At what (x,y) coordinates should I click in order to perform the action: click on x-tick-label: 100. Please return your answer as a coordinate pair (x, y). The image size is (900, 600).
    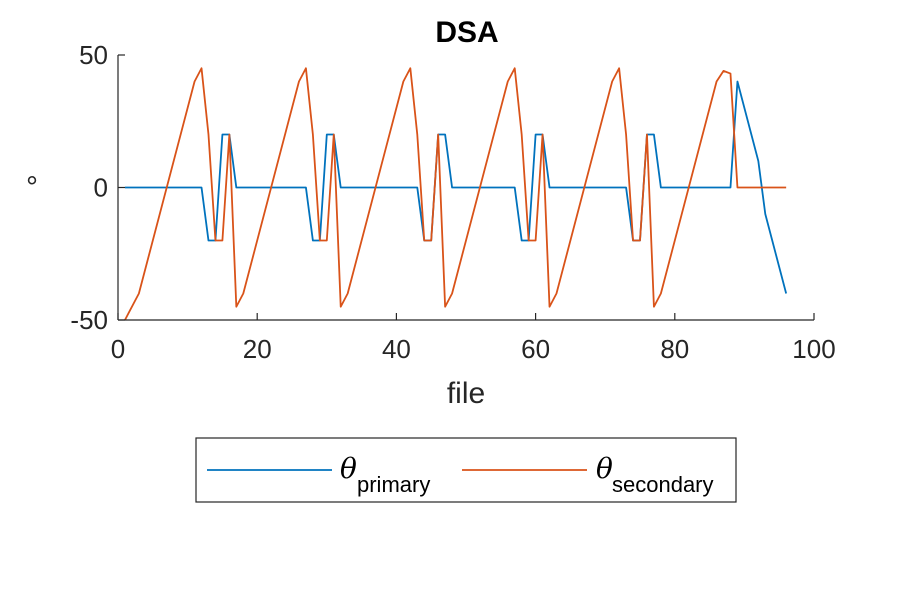
    Looking at the image, I should click on (813, 349).